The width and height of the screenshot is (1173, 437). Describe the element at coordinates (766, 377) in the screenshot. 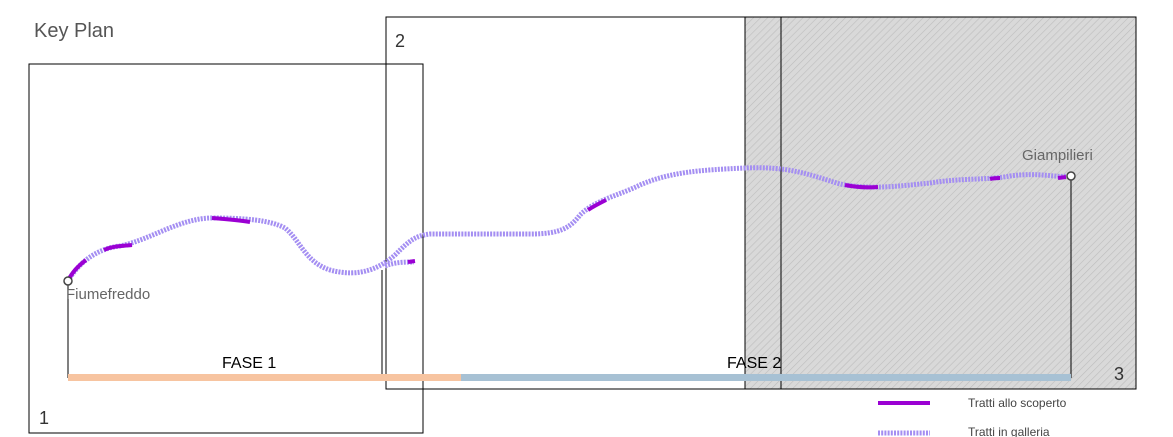

I see `phase-2-bar` at that location.